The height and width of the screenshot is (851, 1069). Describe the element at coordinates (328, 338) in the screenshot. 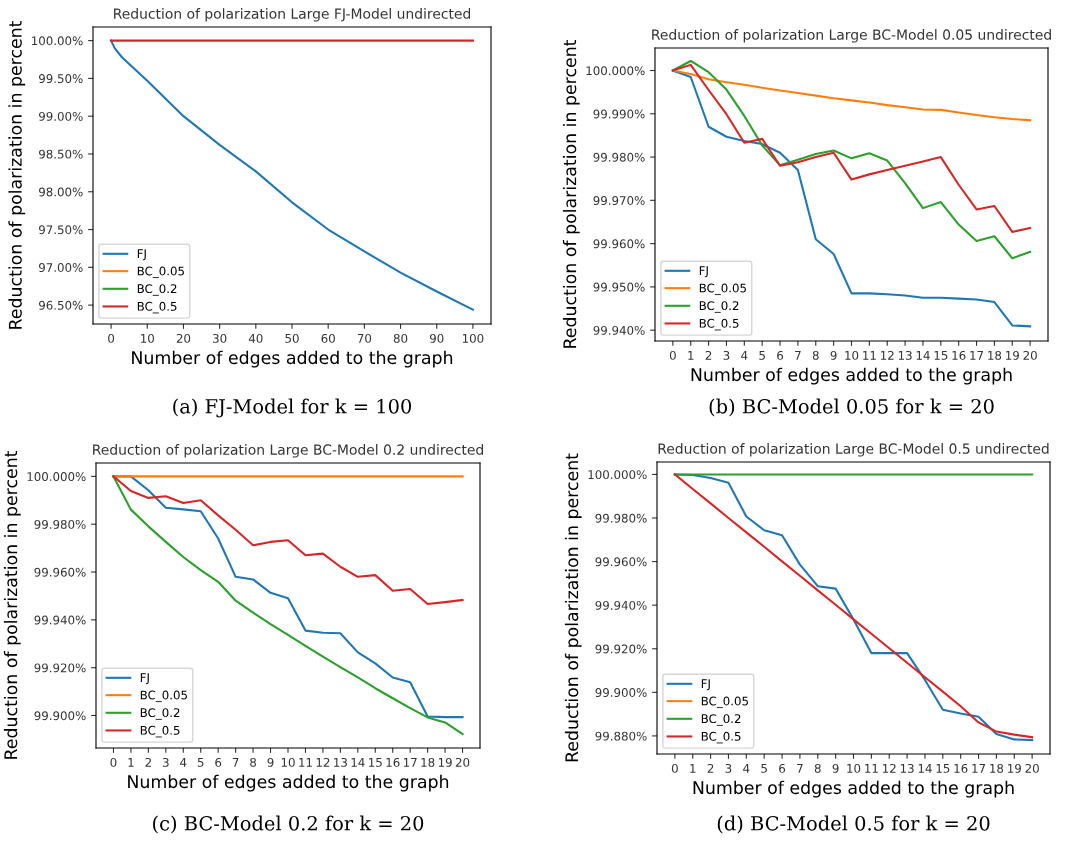

I see `x-tick-label: 60` at that location.